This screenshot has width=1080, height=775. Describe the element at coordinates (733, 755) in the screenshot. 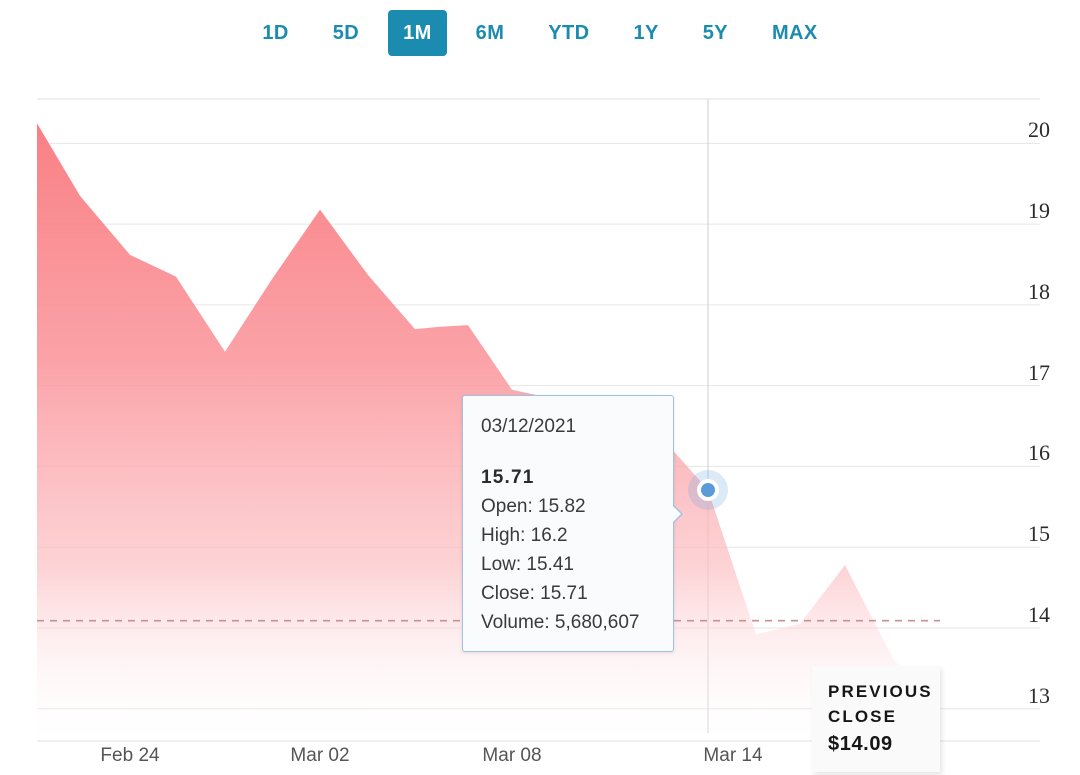

I see `x-tick-label-mar-14: Mar 14` at that location.